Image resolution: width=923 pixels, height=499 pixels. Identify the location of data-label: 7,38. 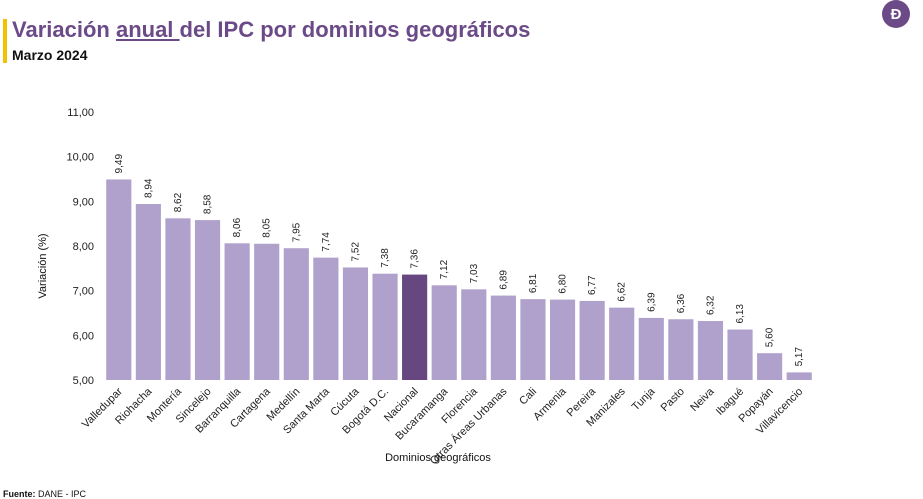
(385, 258).